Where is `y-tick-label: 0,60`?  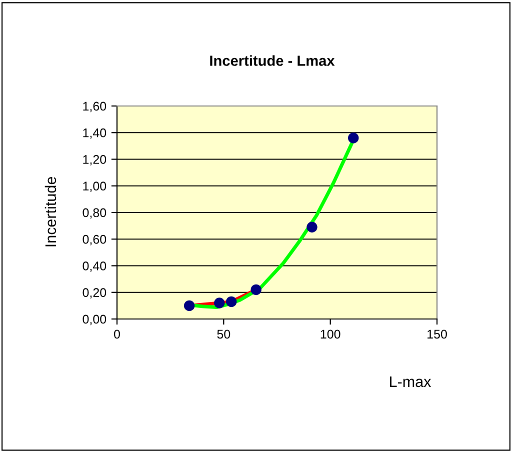
y-tick-label: 0,60 is located at coordinates (94, 240).